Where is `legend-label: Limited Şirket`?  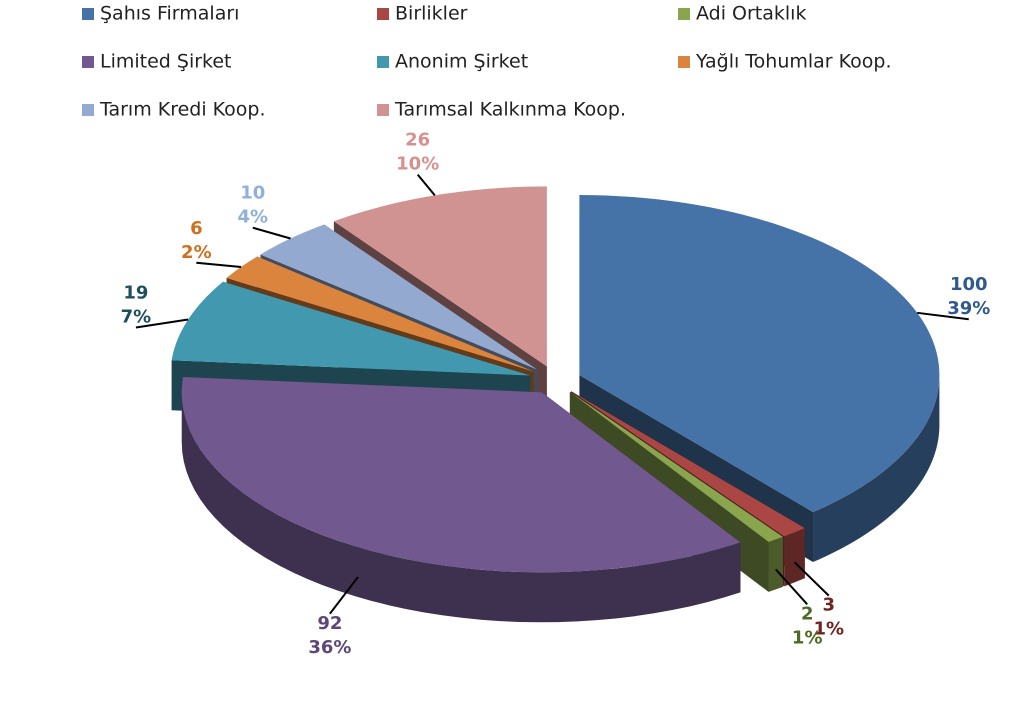
legend-label: Limited Şirket is located at coordinates (166, 62).